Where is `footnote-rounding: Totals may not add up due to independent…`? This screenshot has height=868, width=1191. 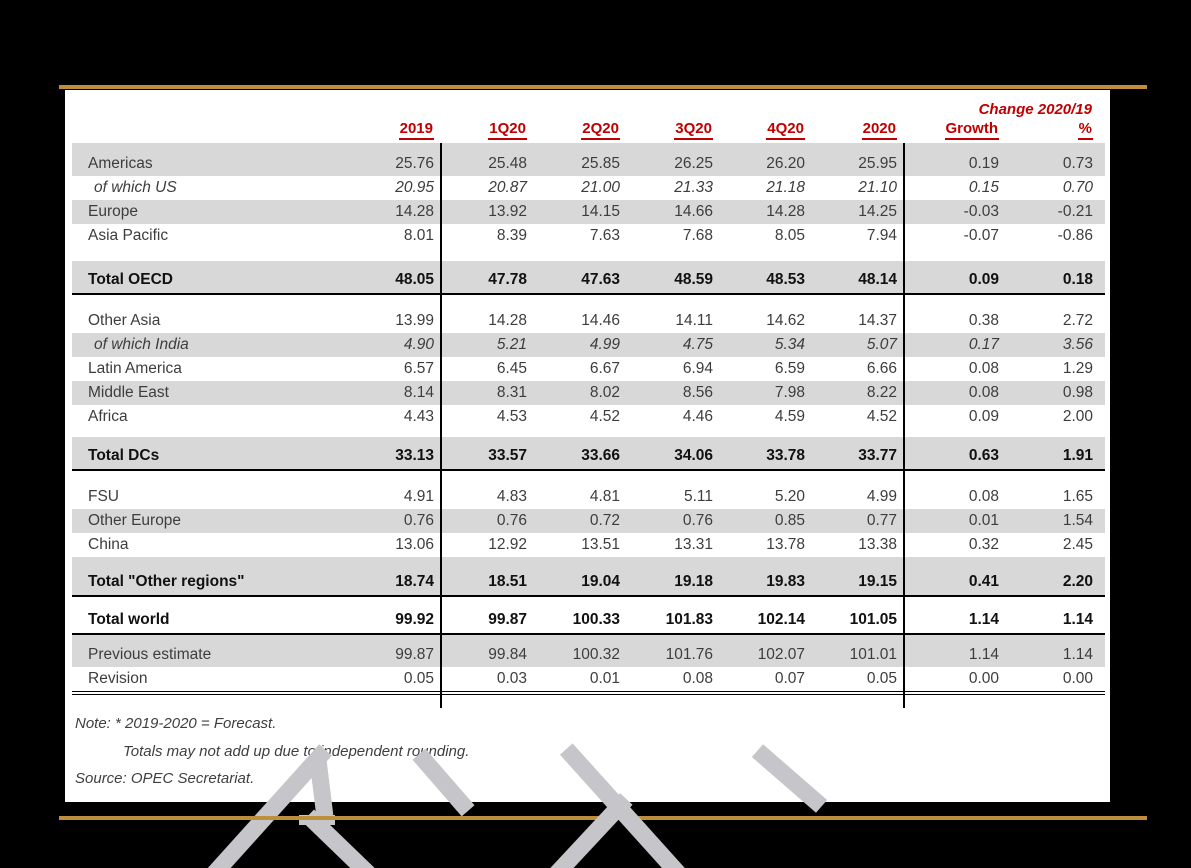
footnote-rounding: Totals may not add up due to independent… is located at coordinates (296, 751).